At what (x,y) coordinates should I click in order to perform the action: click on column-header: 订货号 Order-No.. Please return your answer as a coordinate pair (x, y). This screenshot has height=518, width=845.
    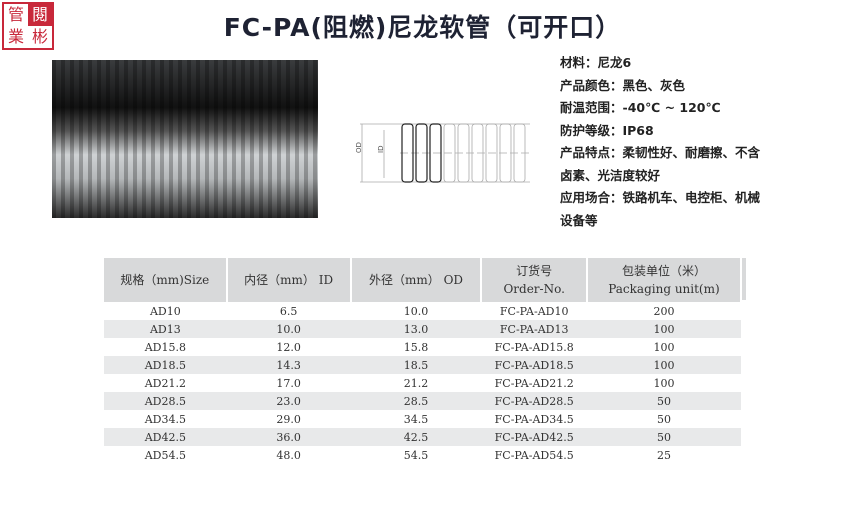
    Looking at the image, I should click on (534, 280).